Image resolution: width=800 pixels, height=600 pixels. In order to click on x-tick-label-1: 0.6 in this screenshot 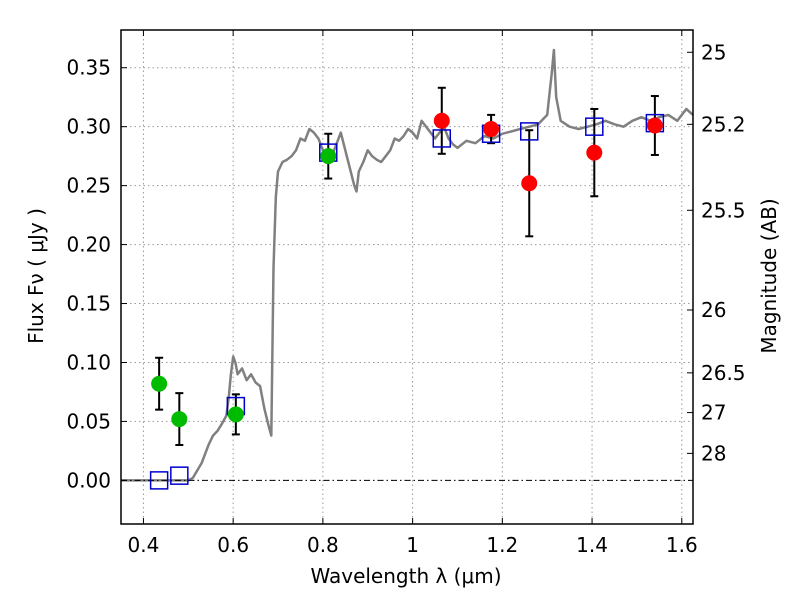, I will do `click(233, 545)`.